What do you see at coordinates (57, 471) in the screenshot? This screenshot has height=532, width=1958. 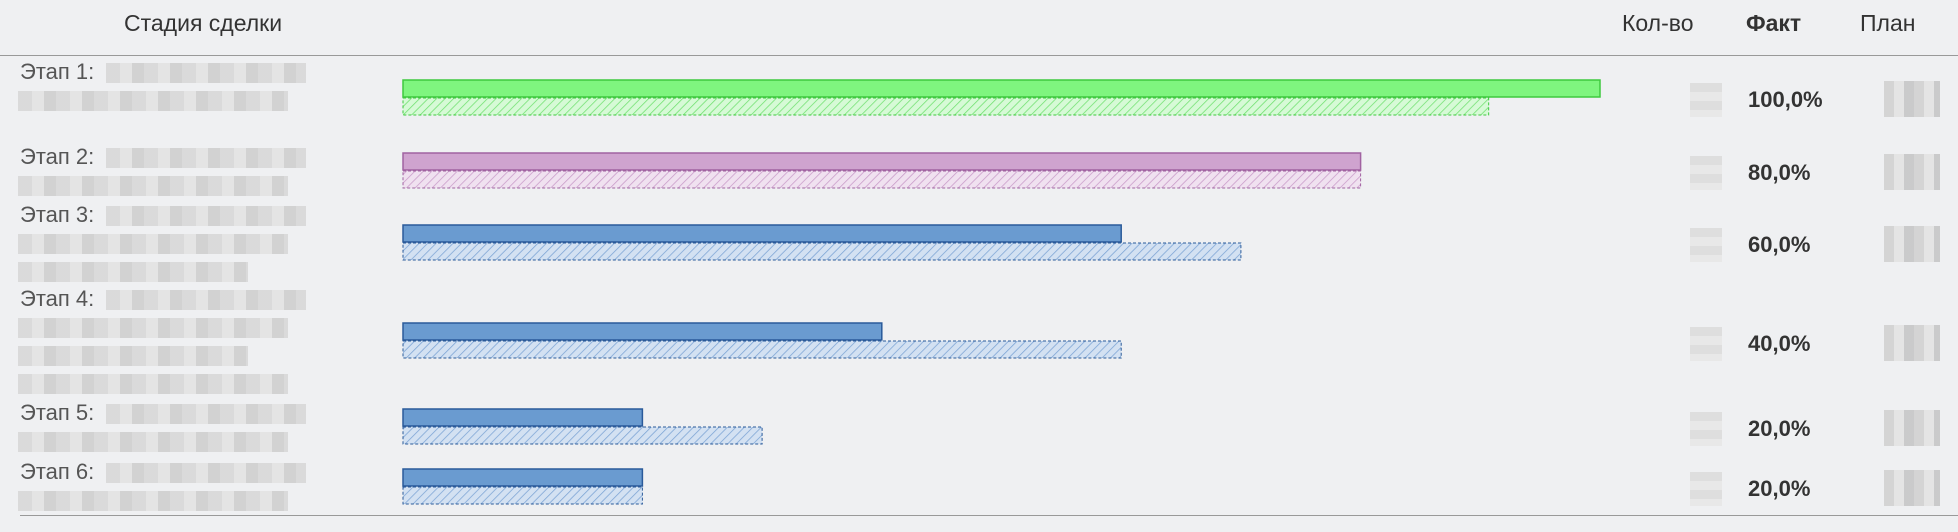 I see `stage-label: Этап 6:` at bounding box center [57, 471].